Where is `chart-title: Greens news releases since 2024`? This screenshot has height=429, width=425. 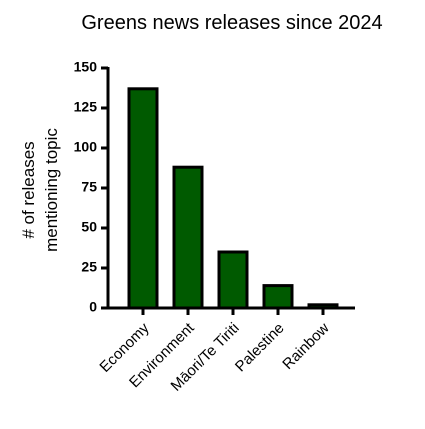 chart-title: Greens news releases since 2024 is located at coordinates (231, 23).